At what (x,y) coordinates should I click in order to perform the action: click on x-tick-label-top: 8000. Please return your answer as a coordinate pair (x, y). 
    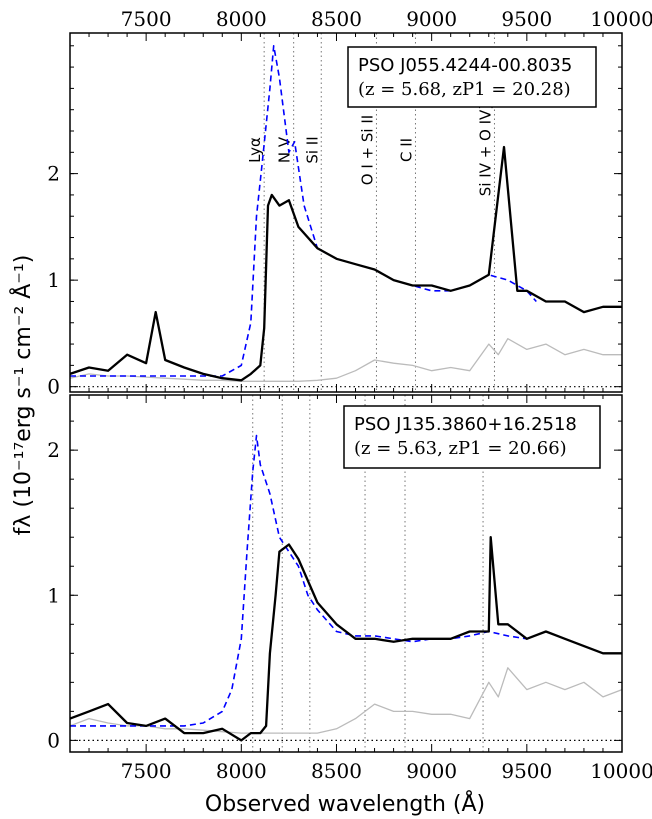
    Looking at the image, I should click on (241, 19).